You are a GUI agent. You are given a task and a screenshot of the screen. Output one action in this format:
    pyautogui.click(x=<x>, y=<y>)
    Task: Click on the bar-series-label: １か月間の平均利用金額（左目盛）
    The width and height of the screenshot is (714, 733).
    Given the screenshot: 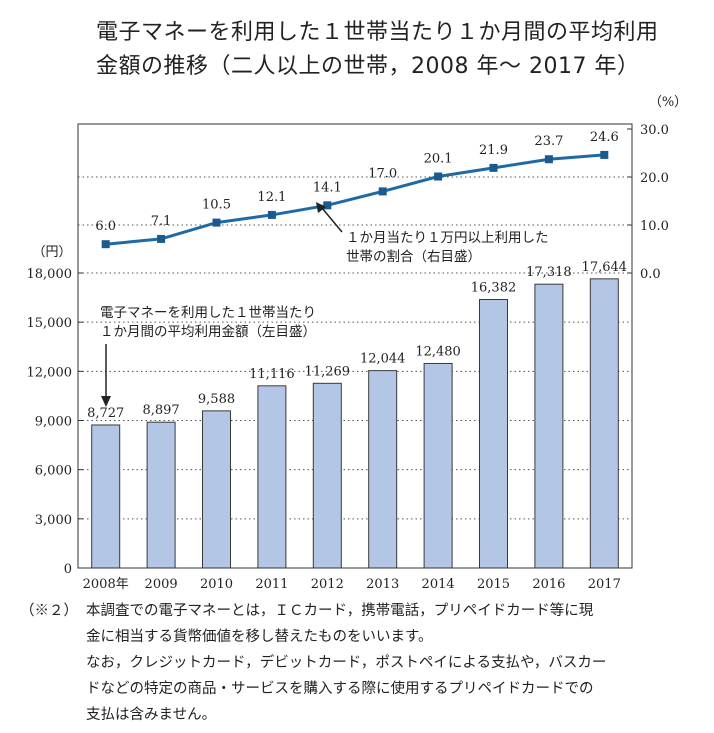 What is the action you would take?
    pyautogui.click(x=208, y=332)
    